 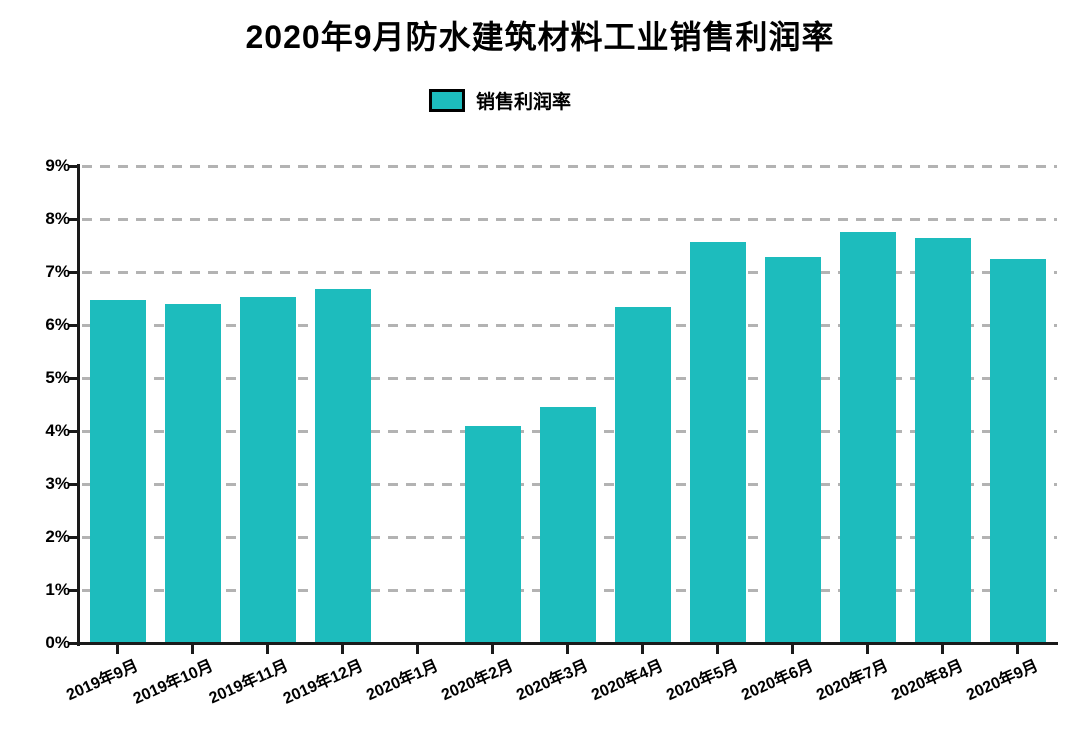 What do you see at coordinates (57, 271) in the screenshot?
I see `y-tick-label: 7%` at bounding box center [57, 271].